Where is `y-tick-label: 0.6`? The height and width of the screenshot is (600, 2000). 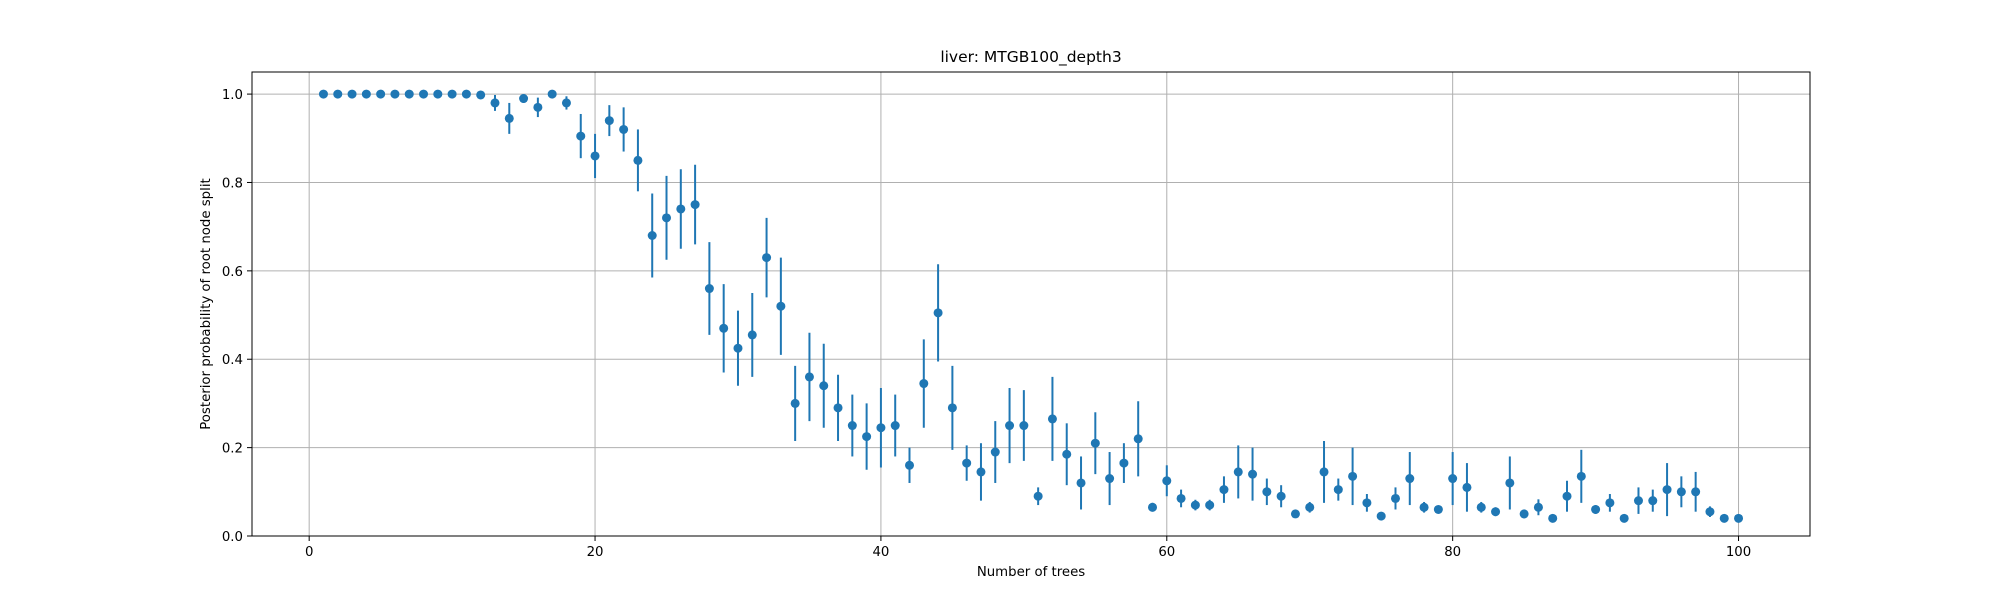 y-tick-label: 0.6 is located at coordinates (232, 272).